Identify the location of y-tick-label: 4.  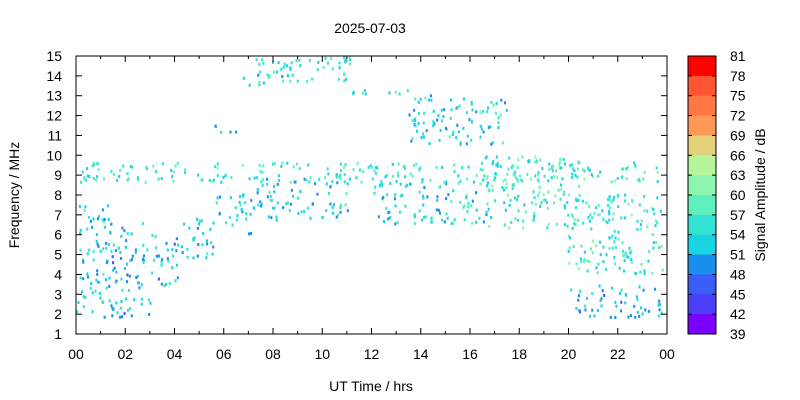
(58, 274).